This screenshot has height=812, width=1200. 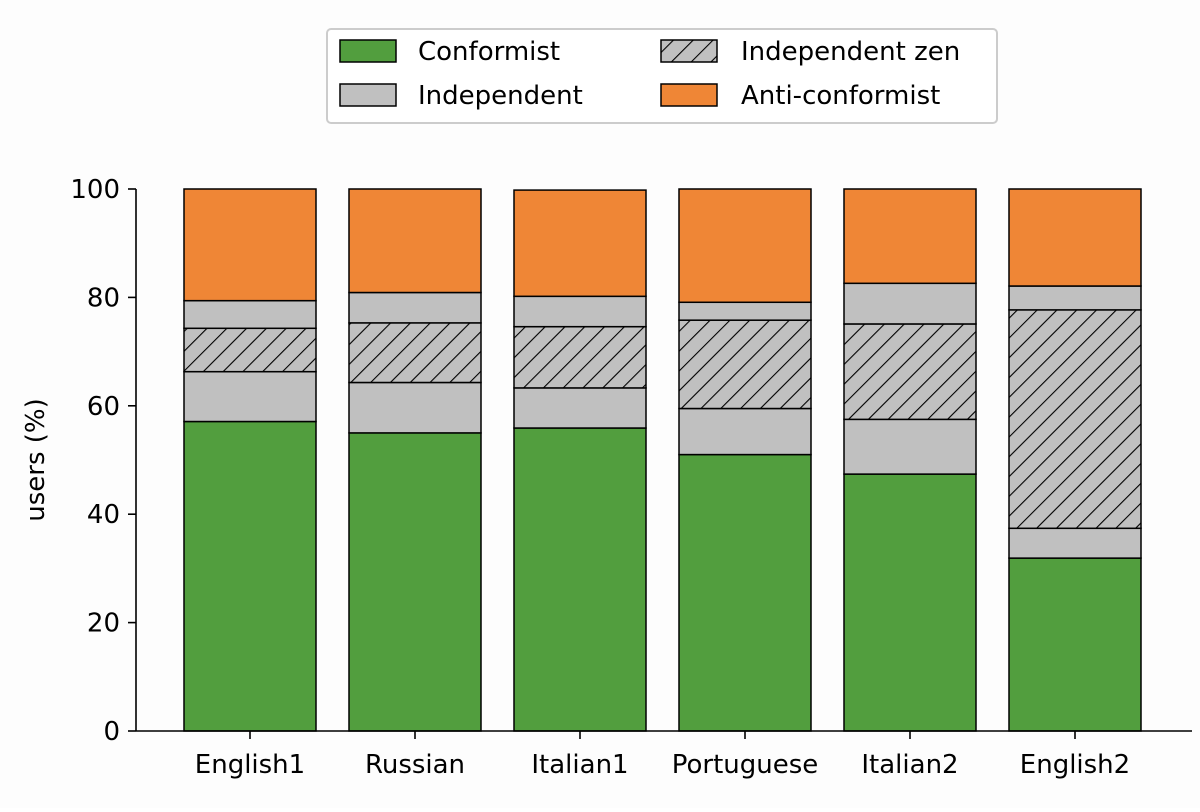 I want to click on y-axis-label: users (%), so click(x=36, y=460).